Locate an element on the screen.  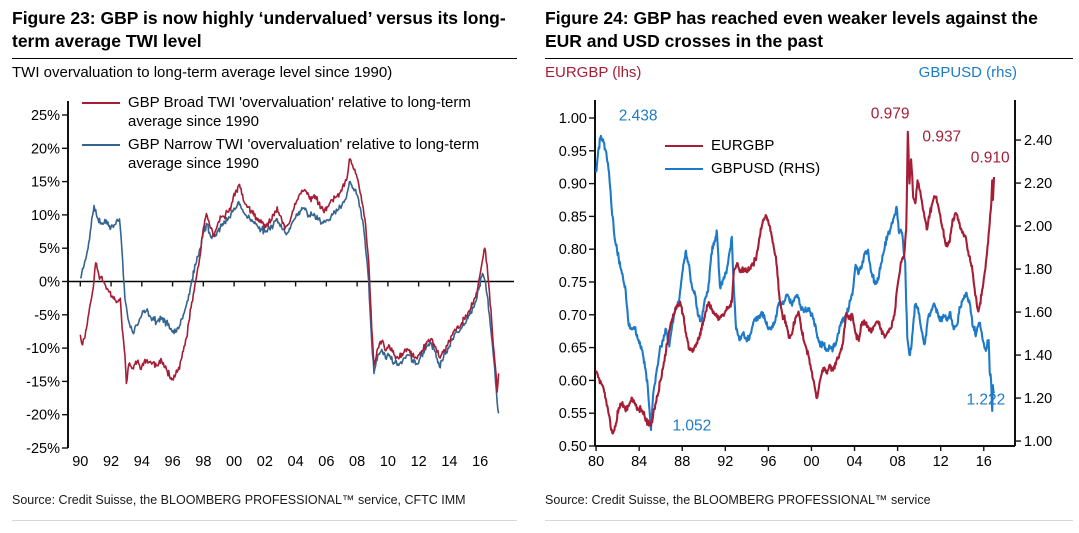
svg-text: 14 is located at coordinates (449, 462).